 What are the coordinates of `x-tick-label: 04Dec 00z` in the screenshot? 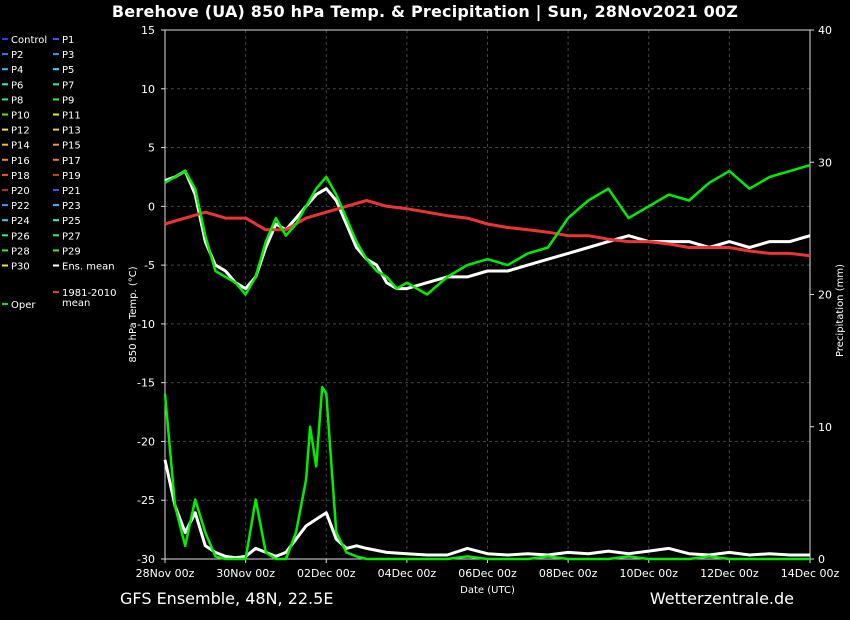 It's located at (407, 573).